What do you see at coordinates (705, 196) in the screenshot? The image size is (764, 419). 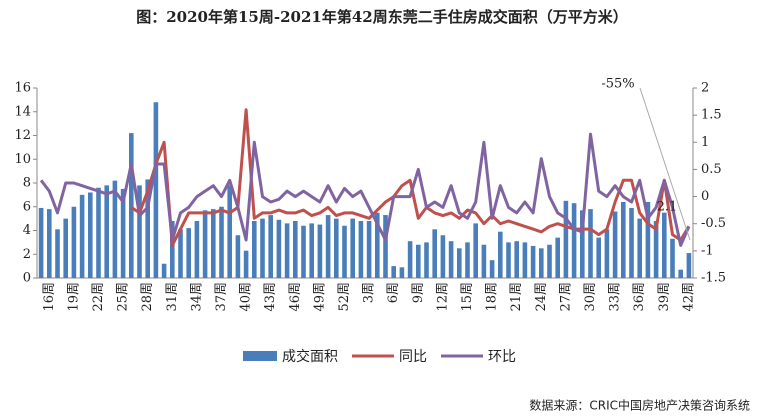 I see `y2-tick-label: 0` at bounding box center [705, 196].